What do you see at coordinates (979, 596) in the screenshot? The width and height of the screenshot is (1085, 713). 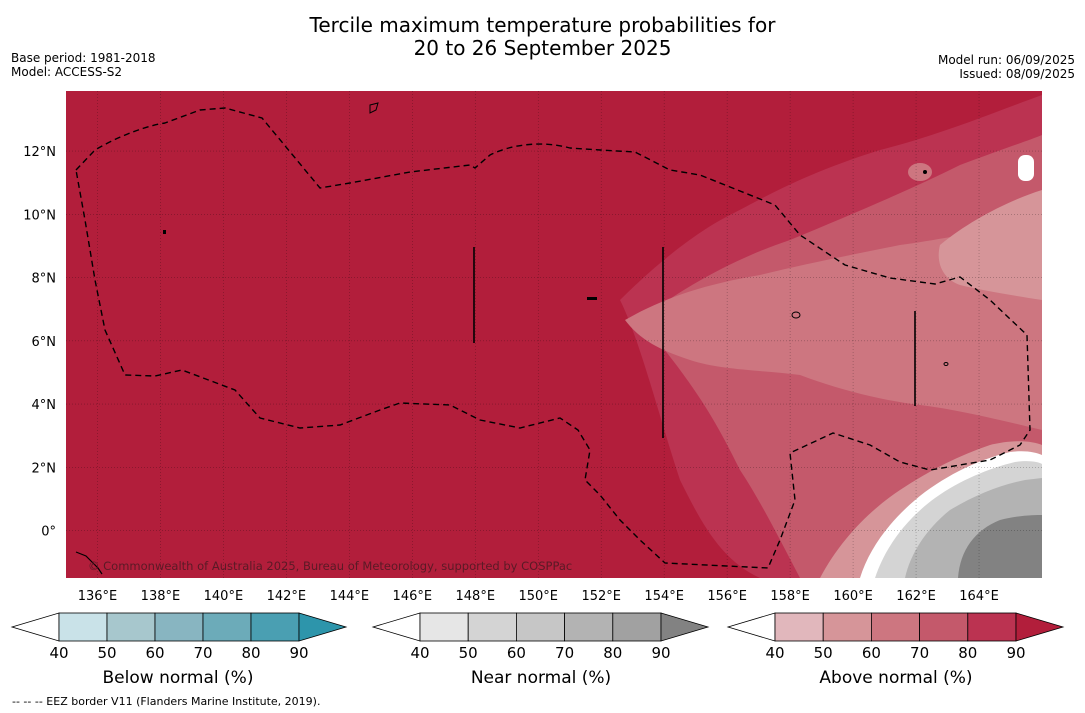 I see `longitude-label: 164°E` at bounding box center [979, 596].